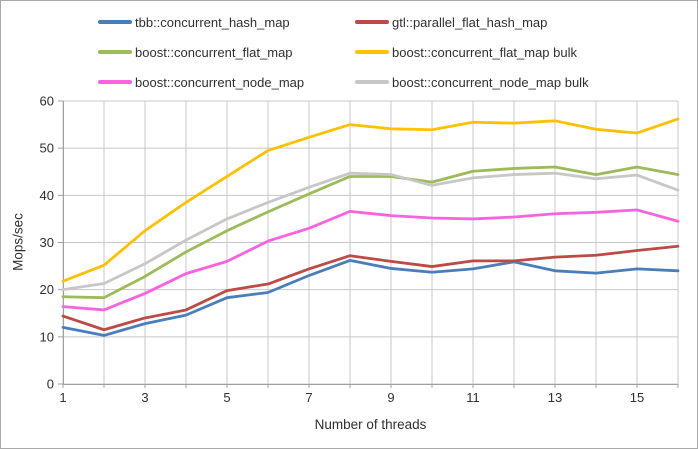 This screenshot has width=698, height=449. What do you see at coordinates (212, 22) in the screenshot?
I see `legend-label: tbb::concurrent_hash_map` at bounding box center [212, 22].